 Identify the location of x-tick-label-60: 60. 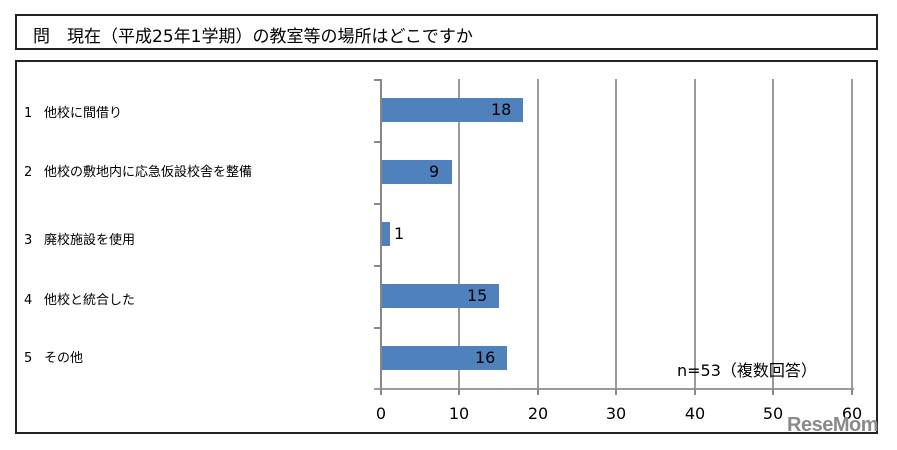
(852, 413).